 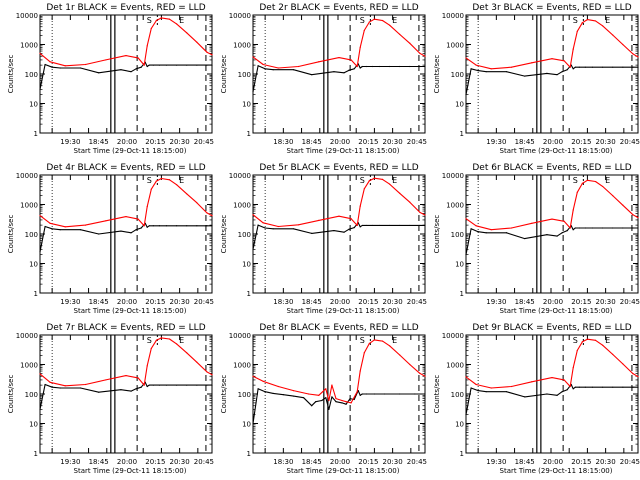 What do you see at coordinates (29, 46) in the screenshot?
I see `y-tick-label: 1000` at bounding box center [29, 46].